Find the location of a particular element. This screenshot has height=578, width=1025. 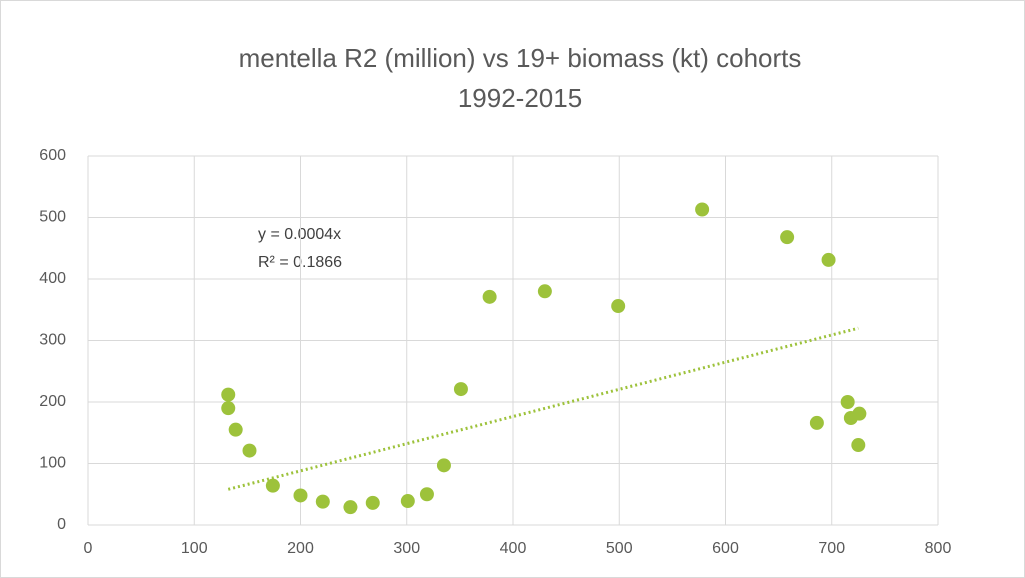

x-tick-label: 700 is located at coordinates (831, 548).